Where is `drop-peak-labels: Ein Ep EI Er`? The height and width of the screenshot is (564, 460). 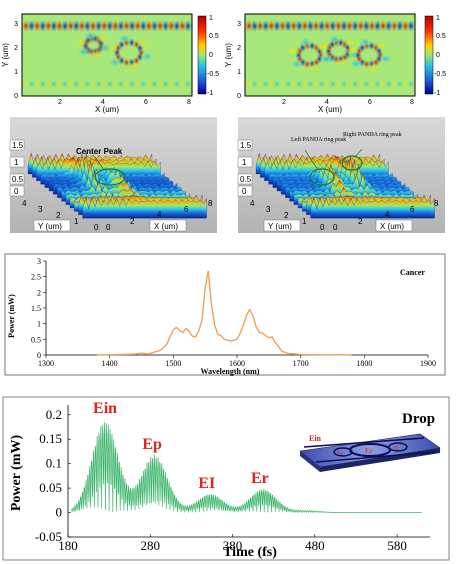 drop-peak-labels: Ein Ep EI Er is located at coordinates (181, 446).